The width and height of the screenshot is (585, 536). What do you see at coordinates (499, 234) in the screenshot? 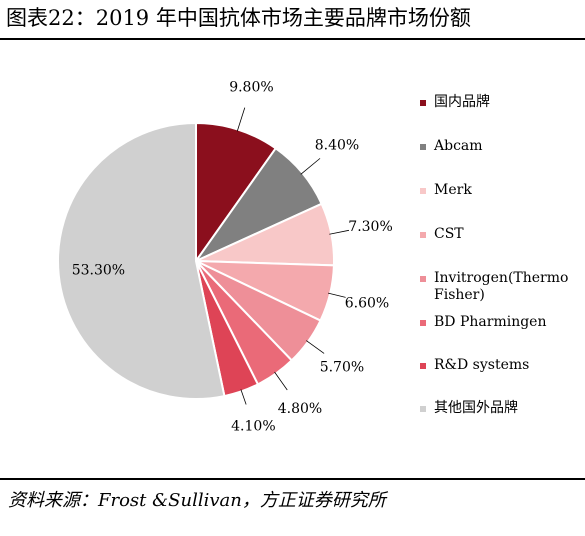
I see `legend-item: CST` at bounding box center [499, 234].